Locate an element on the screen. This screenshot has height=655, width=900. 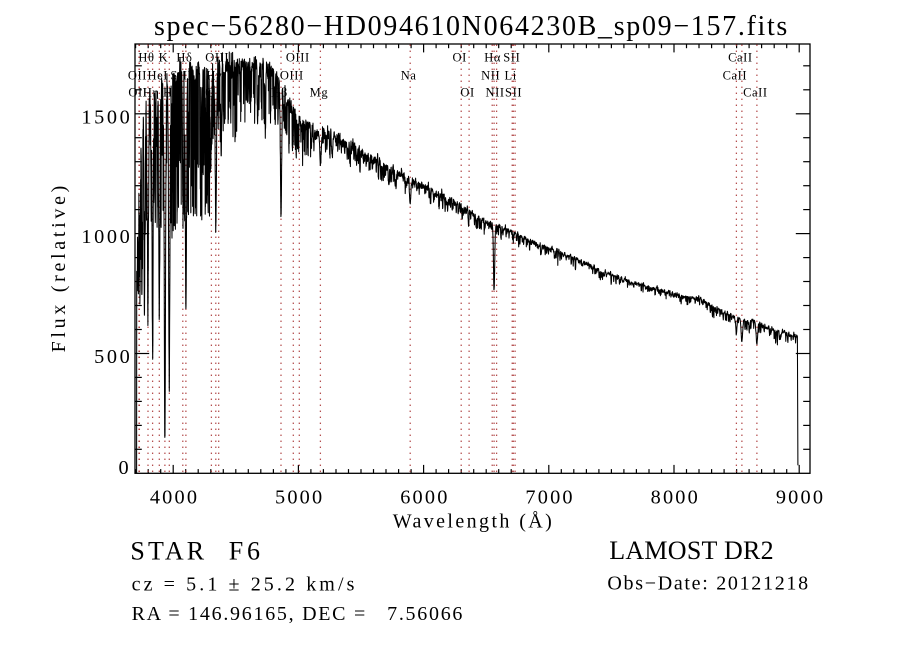
svg-text: 0 is located at coordinates (124, 468).